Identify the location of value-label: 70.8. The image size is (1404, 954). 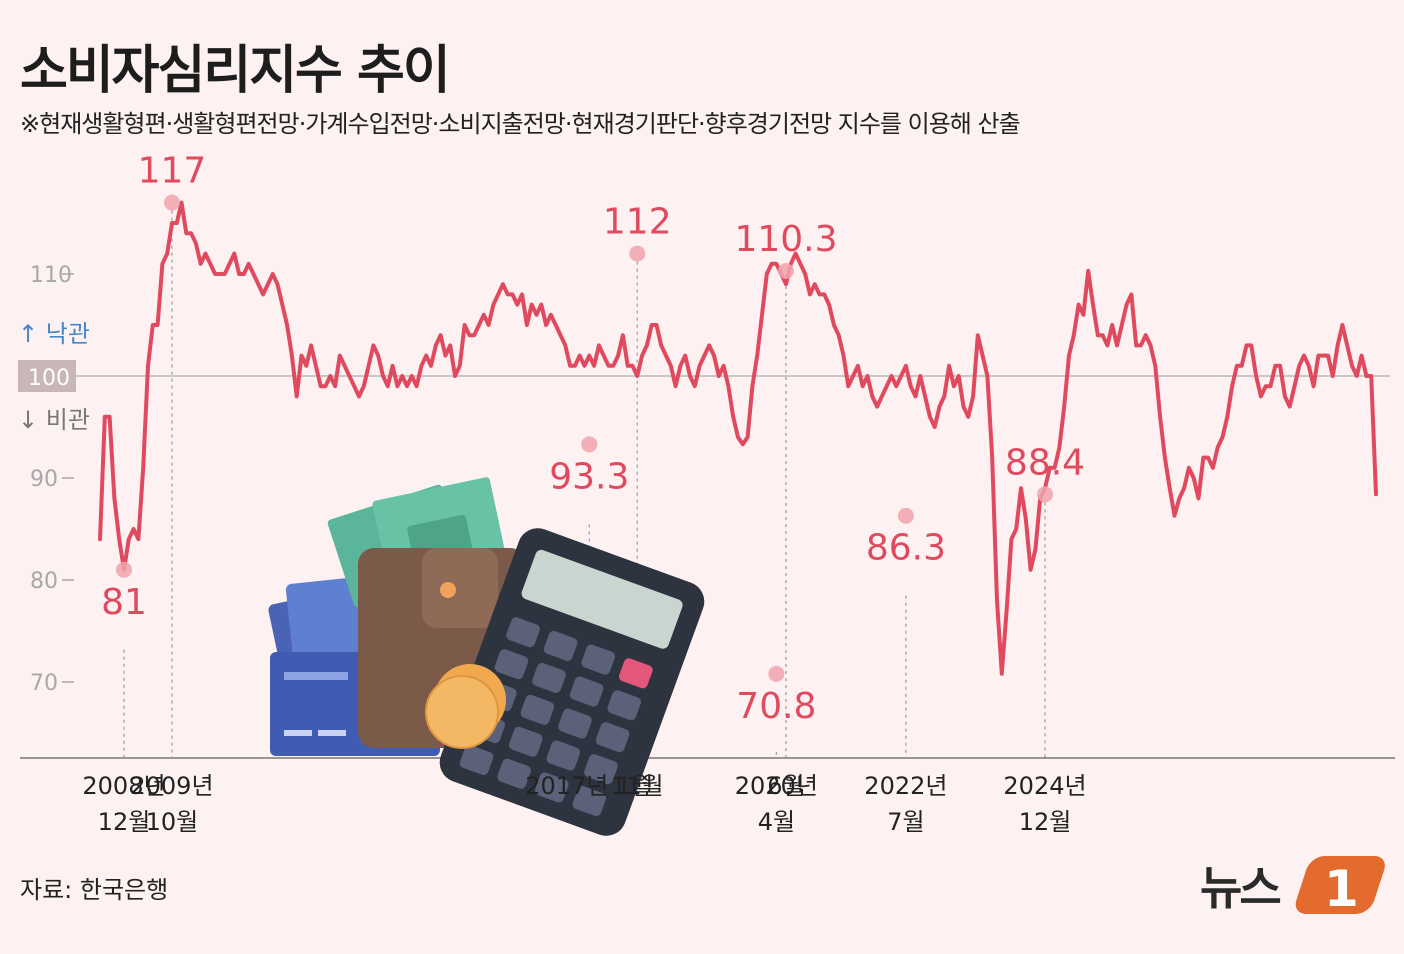
(776, 706).